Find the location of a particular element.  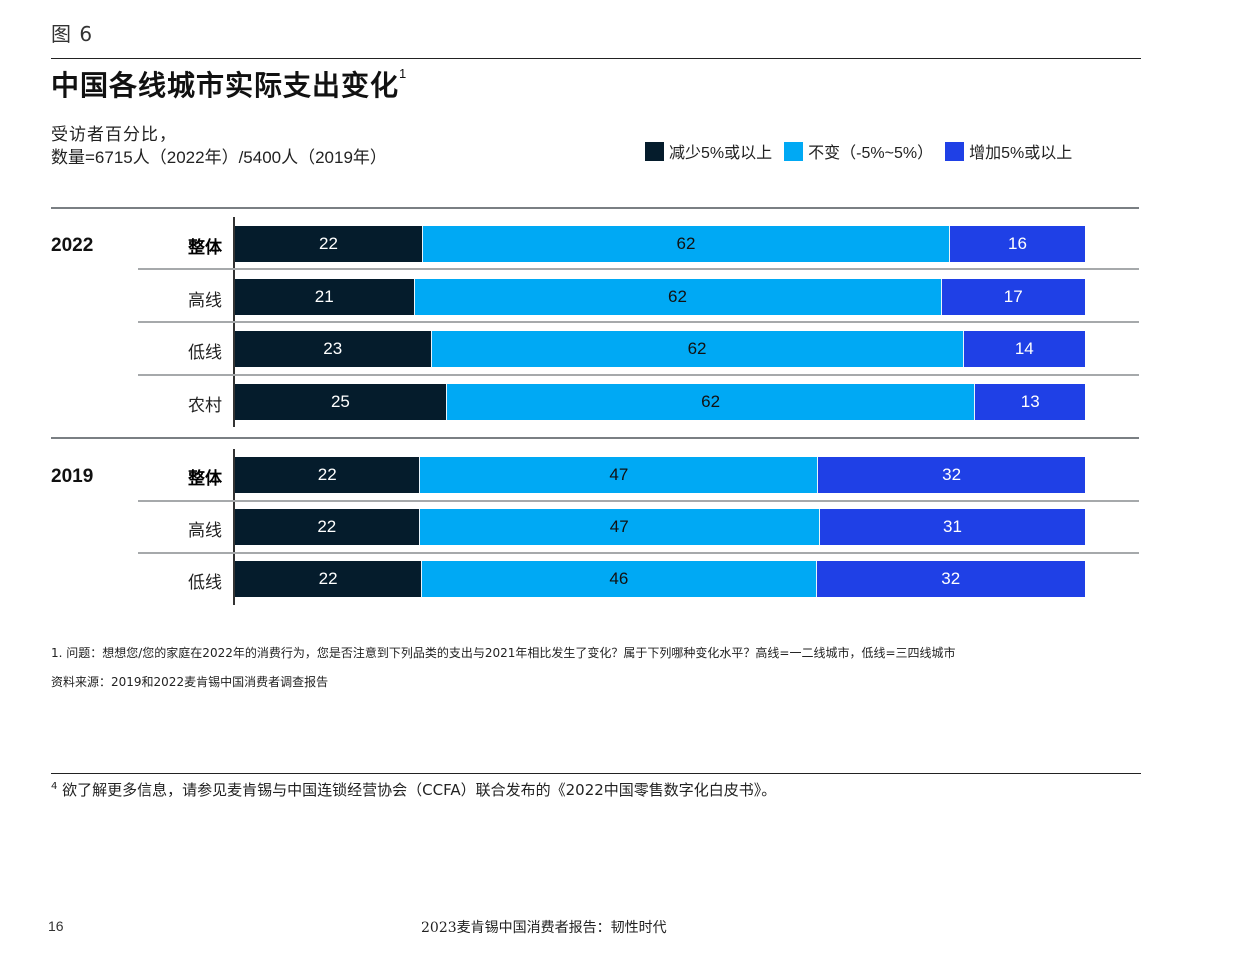

legend: 减少5%或以上 不变（-5%~5%） 增加5%或以上 is located at coordinates (864, 151).